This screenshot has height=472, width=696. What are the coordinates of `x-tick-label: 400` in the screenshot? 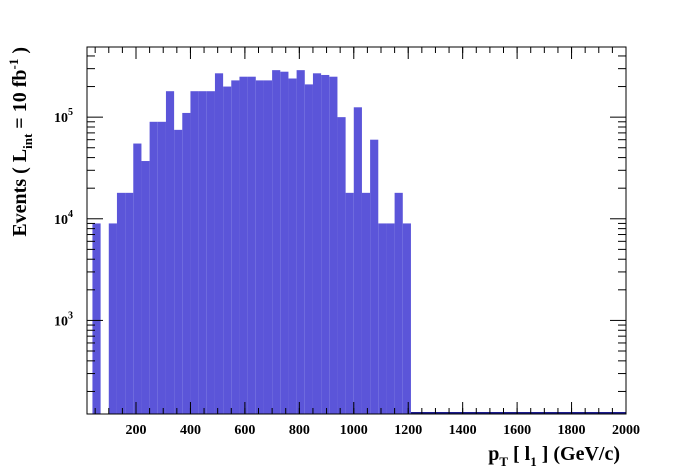 It's located at (190, 430).